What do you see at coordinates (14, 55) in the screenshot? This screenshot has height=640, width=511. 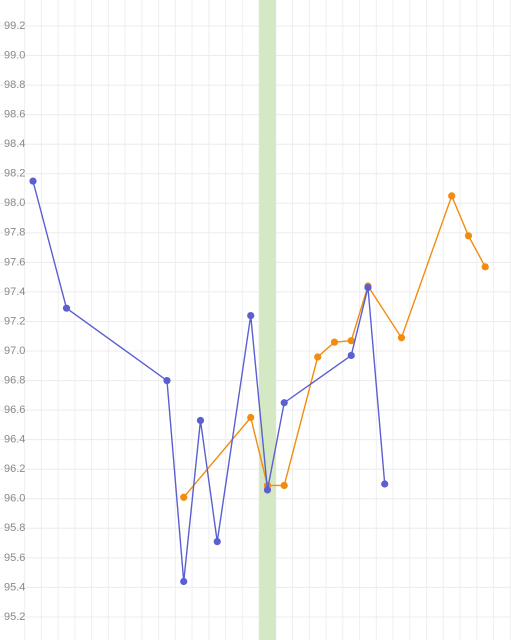 I see `y-tick-label: 99.0` at bounding box center [14, 55].